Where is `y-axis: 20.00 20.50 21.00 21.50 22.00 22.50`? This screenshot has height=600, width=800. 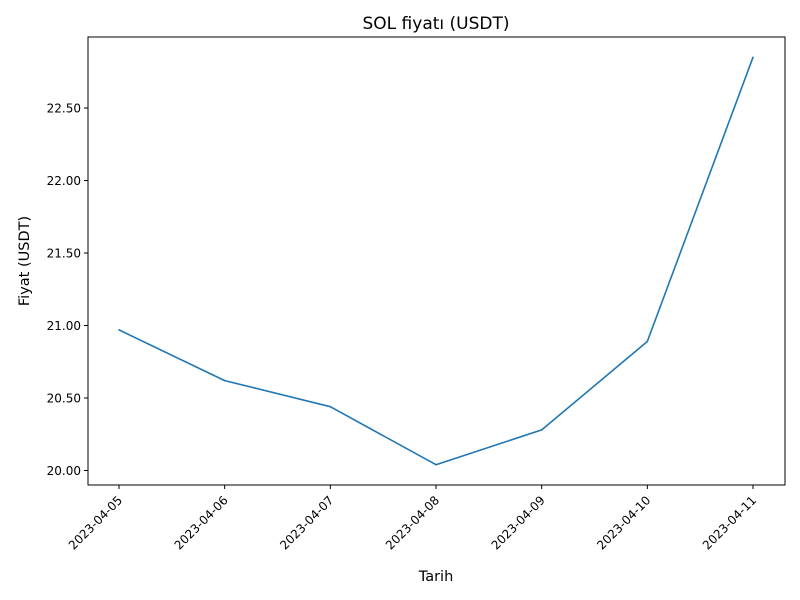 y-axis: 20.00 20.50 21.00 21.50 22.00 22.50 is located at coordinates (67, 290).